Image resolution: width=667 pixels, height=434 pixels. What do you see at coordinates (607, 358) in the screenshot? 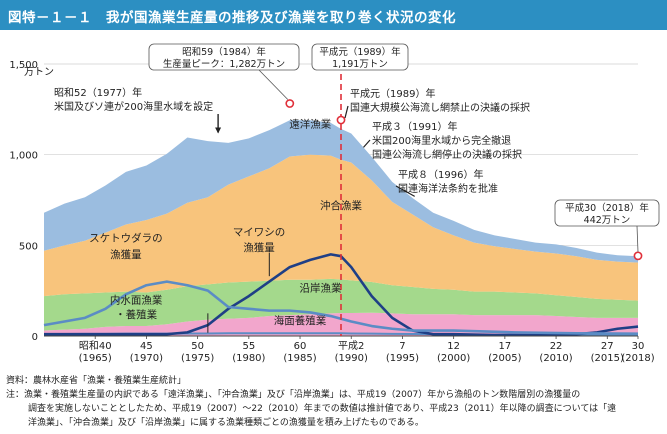
I see `x-tick-bottom-10: (2015)` at bounding box center [607, 358].